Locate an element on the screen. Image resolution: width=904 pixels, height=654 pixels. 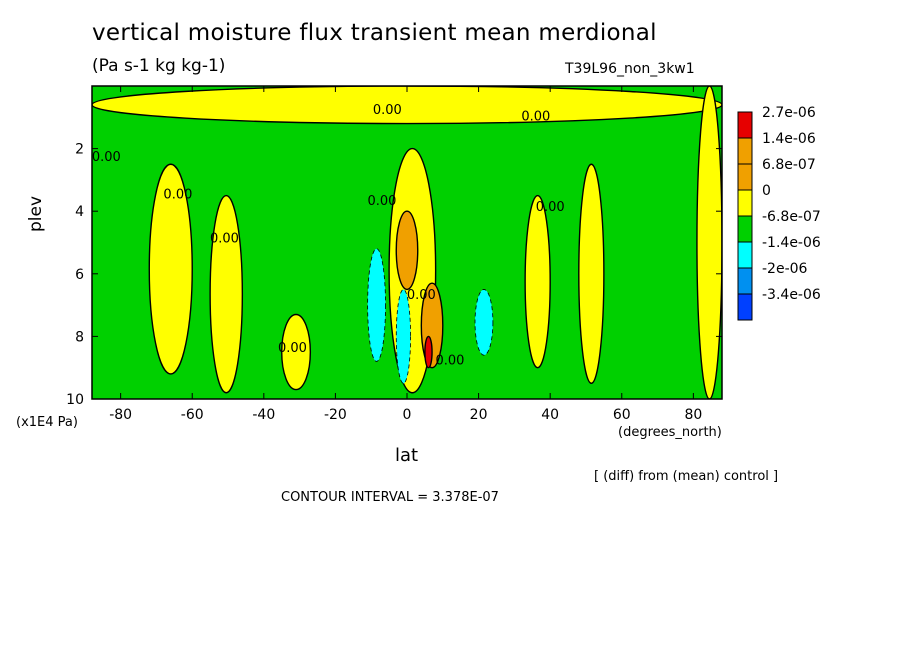
legend-label: -2e-06 is located at coordinates (785, 269).